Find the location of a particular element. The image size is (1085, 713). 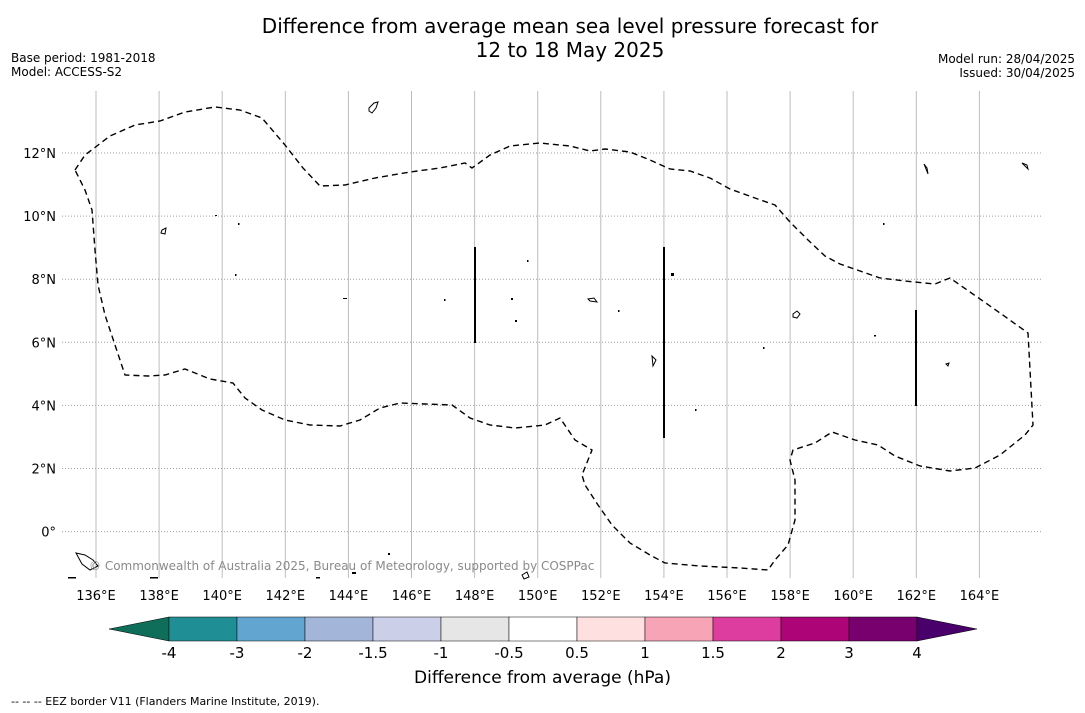

run-info: Model run: 28/04/2025 Issued: 30/04/2025 is located at coordinates (1006, 66).